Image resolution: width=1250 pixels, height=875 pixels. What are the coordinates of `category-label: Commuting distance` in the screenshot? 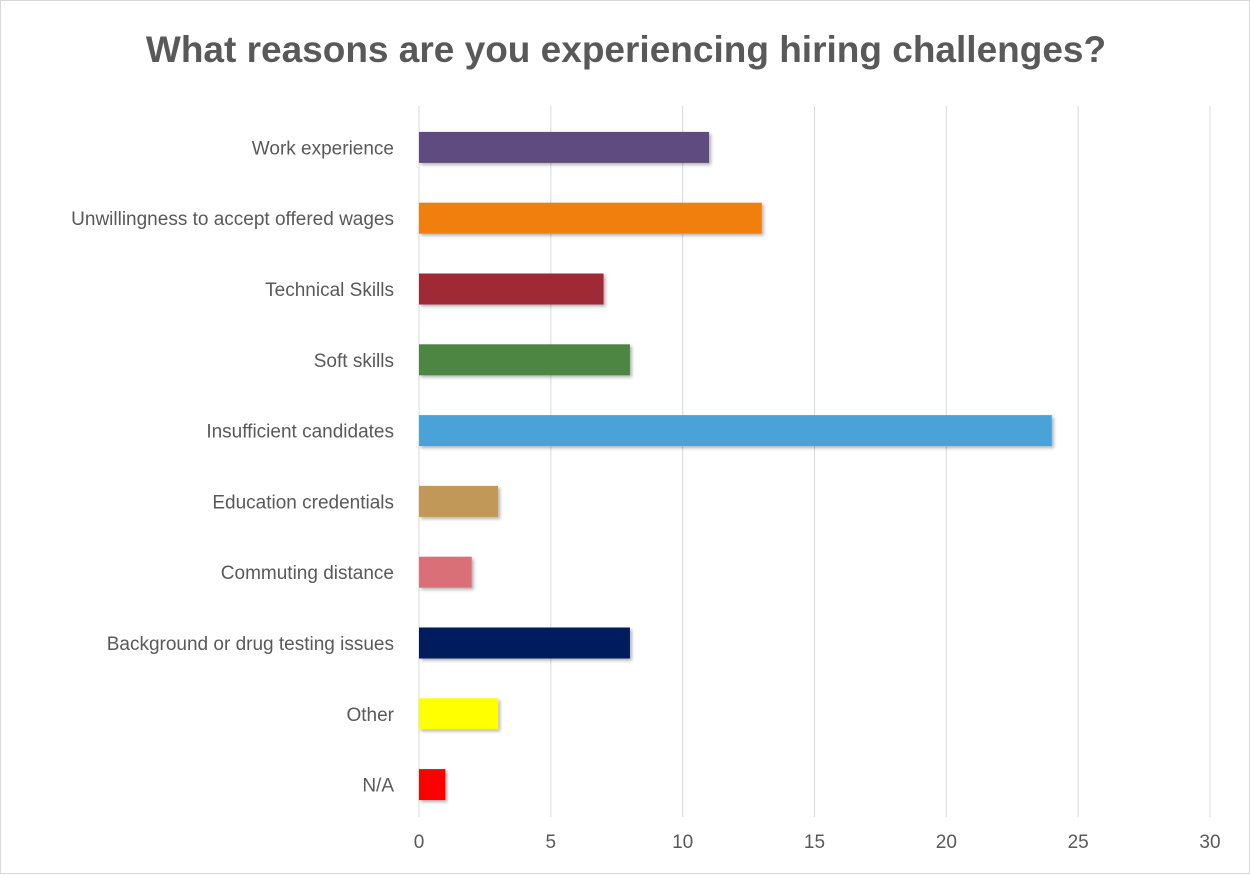 It's located at (307, 573).